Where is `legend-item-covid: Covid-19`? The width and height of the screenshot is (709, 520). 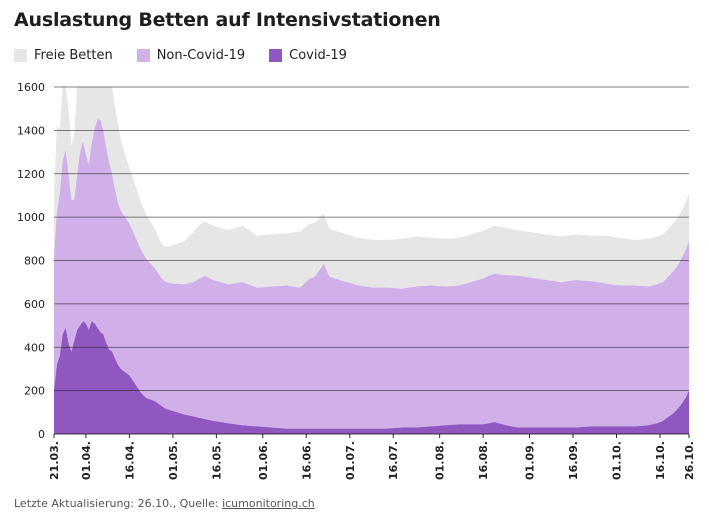 legend-item-covid: Covid-19 is located at coordinates (308, 55).